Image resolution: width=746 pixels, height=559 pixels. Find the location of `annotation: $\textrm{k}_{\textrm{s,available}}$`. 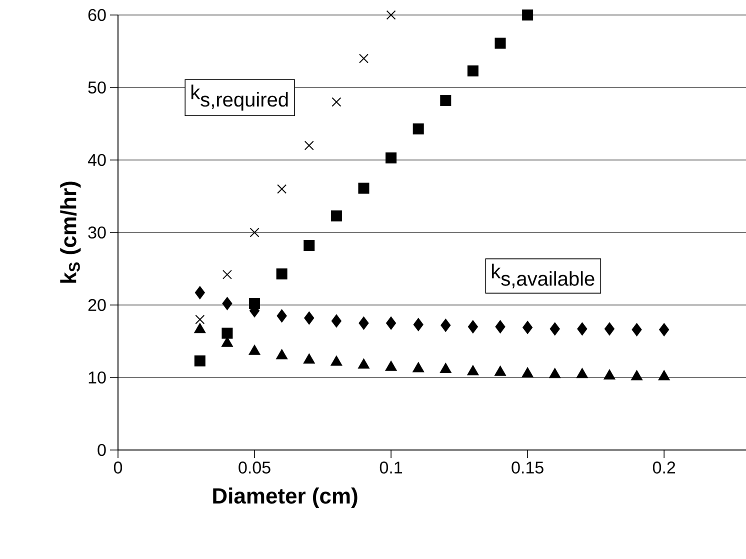

annotation: $\textrm{k}_{\textrm{s,available}}$ is located at coordinates (543, 276).